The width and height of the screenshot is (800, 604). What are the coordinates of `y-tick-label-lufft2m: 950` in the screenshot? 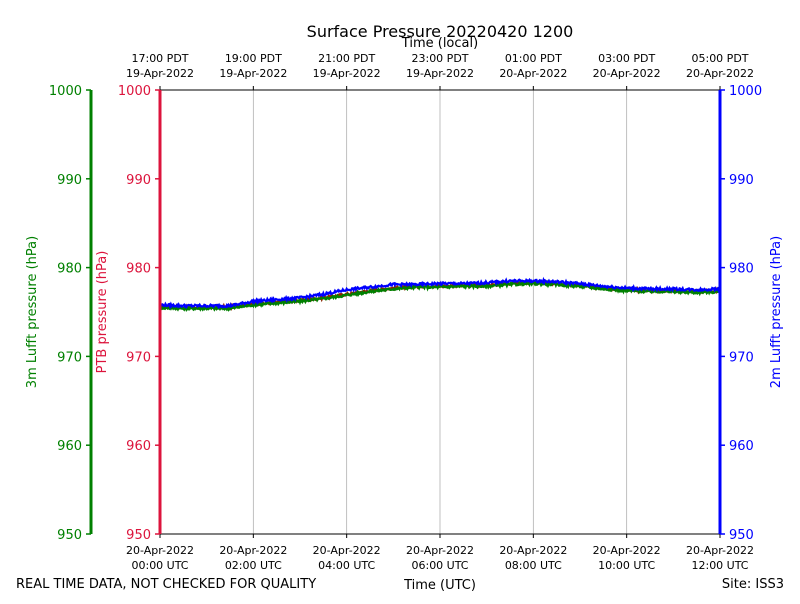 It's located at (741, 535).